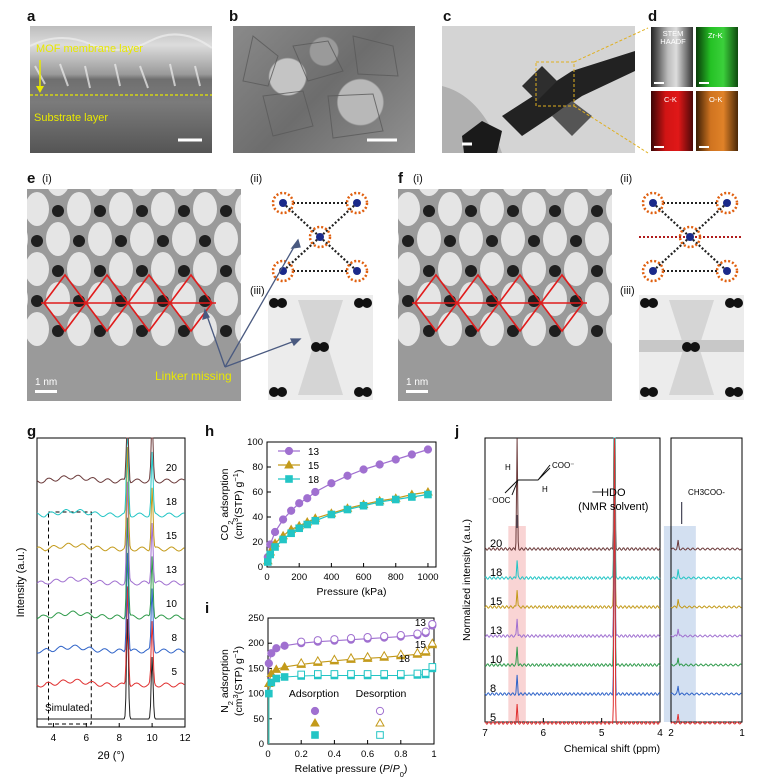  I want to click on sem-top-view-image, so click(324, 89).